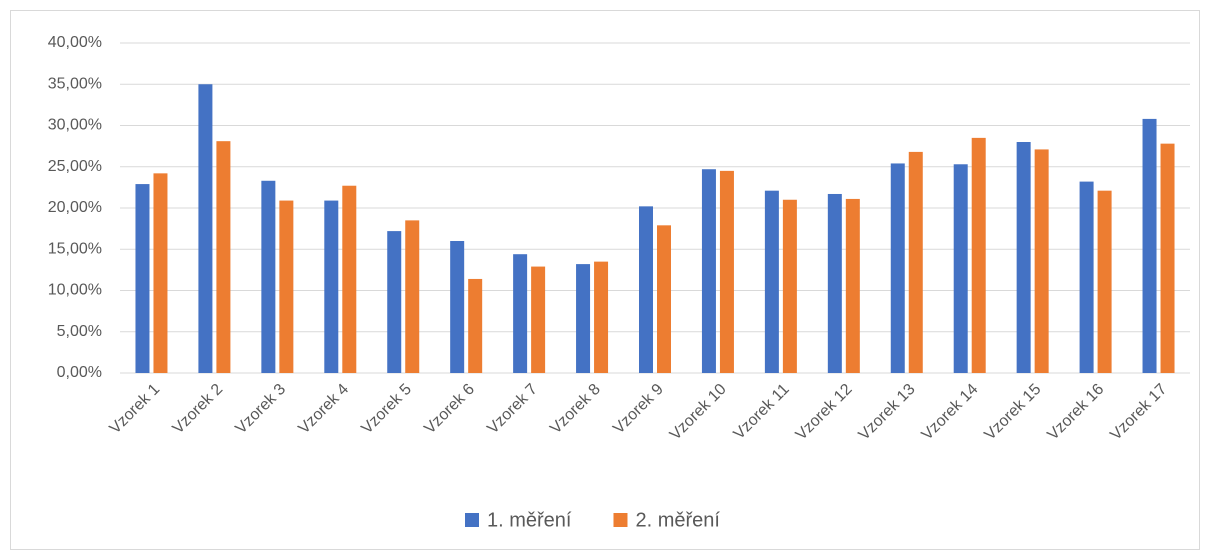  I want to click on y-tick-label: 40,00%, so click(75, 42).